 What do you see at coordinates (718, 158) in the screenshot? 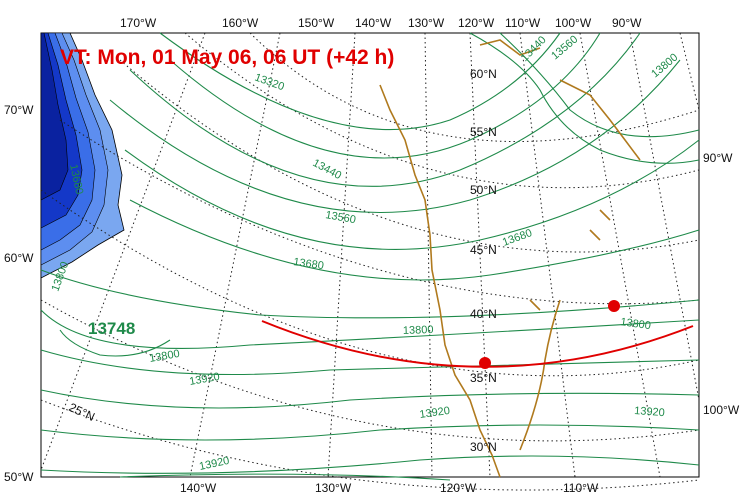
I see `right-label: 90°W` at bounding box center [718, 158].